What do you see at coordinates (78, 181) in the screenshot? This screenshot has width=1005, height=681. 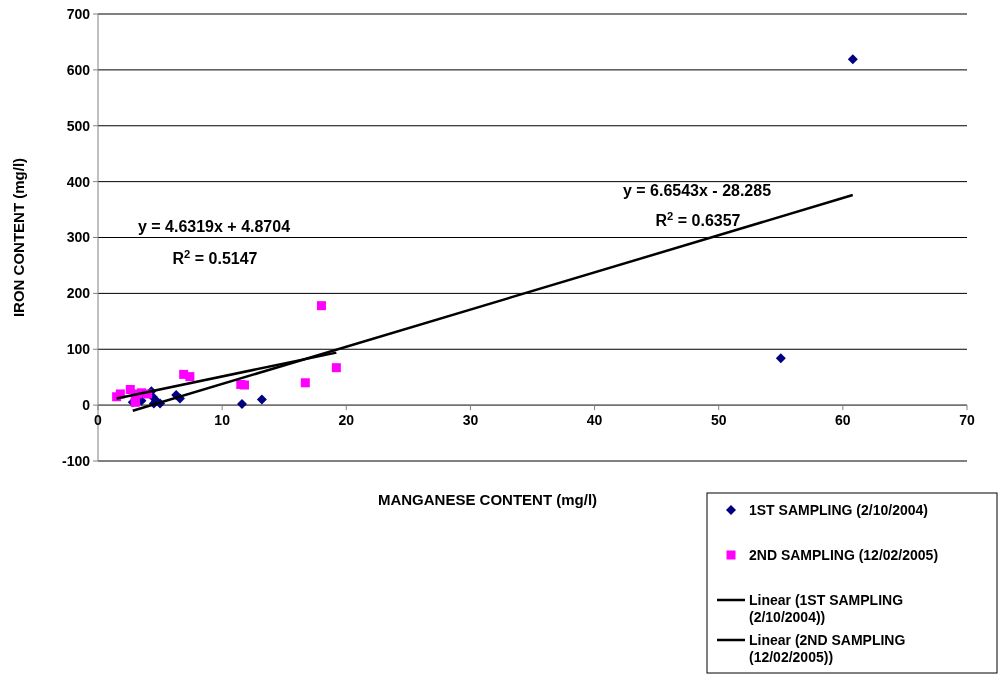 I see `y-tick-label: 400` at bounding box center [78, 181].